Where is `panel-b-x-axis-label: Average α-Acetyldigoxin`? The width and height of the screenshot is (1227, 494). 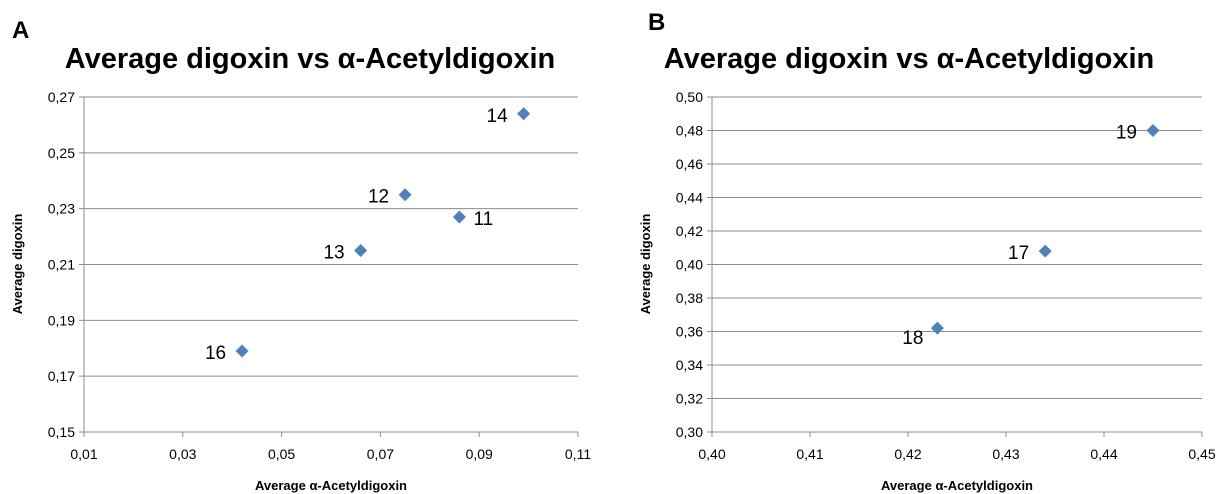
panel-b-x-axis-label: Average α-Acetyldigoxin is located at coordinates (957, 485).